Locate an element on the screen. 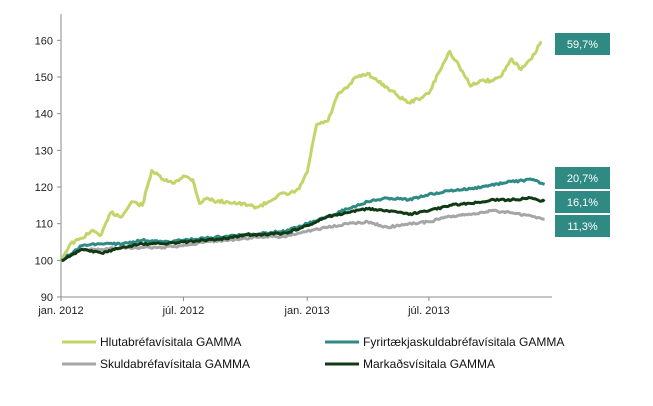  y-tick-label: 100 is located at coordinates (44, 261).